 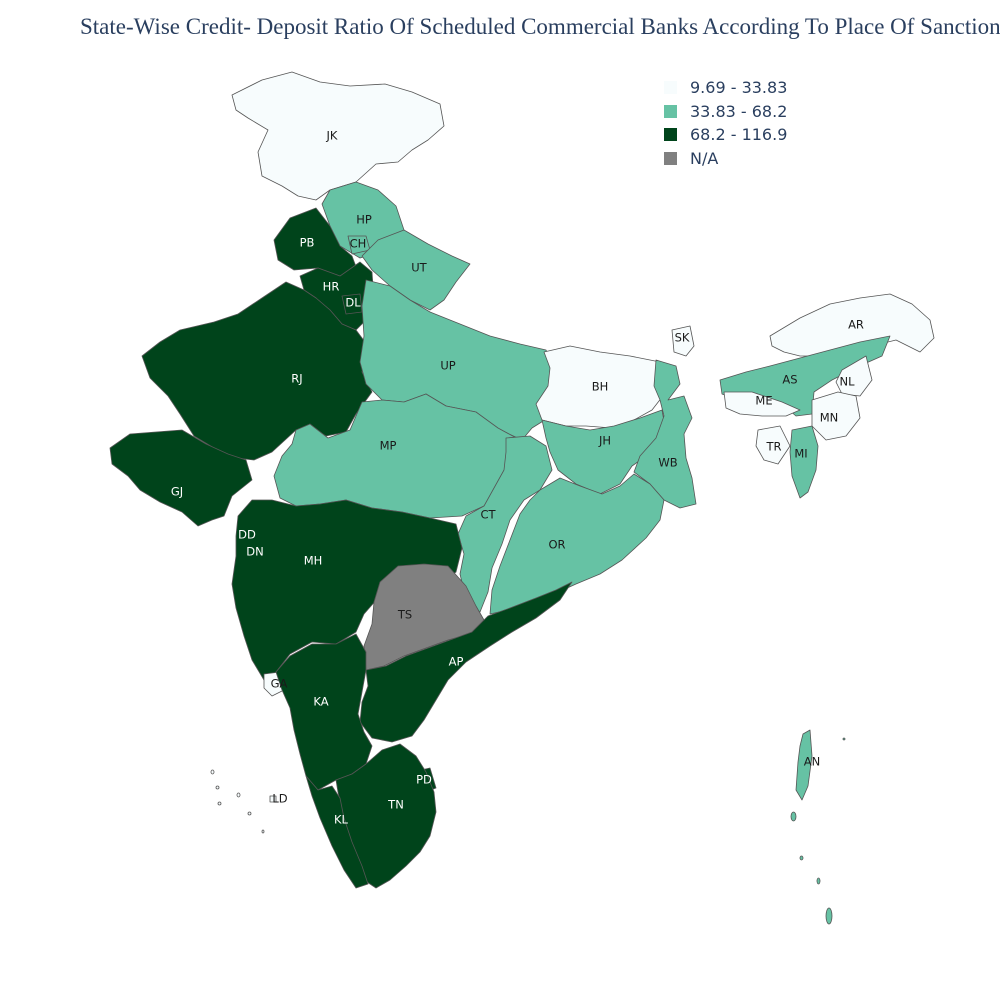 What do you see at coordinates (404, 615) in the screenshot?
I see `region-label-ts: TS` at bounding box center [404, 615].